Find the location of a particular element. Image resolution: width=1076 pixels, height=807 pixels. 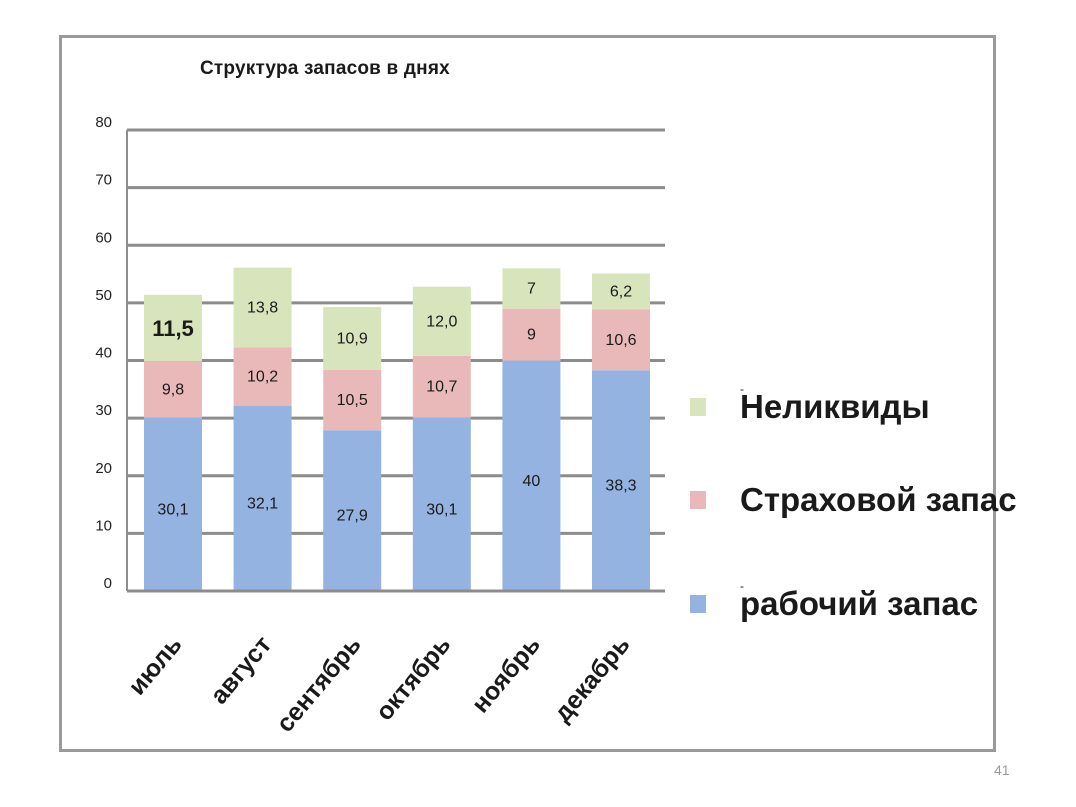

legend-label-rabochiy: рабочий запас is located at coordinates (859, 603).